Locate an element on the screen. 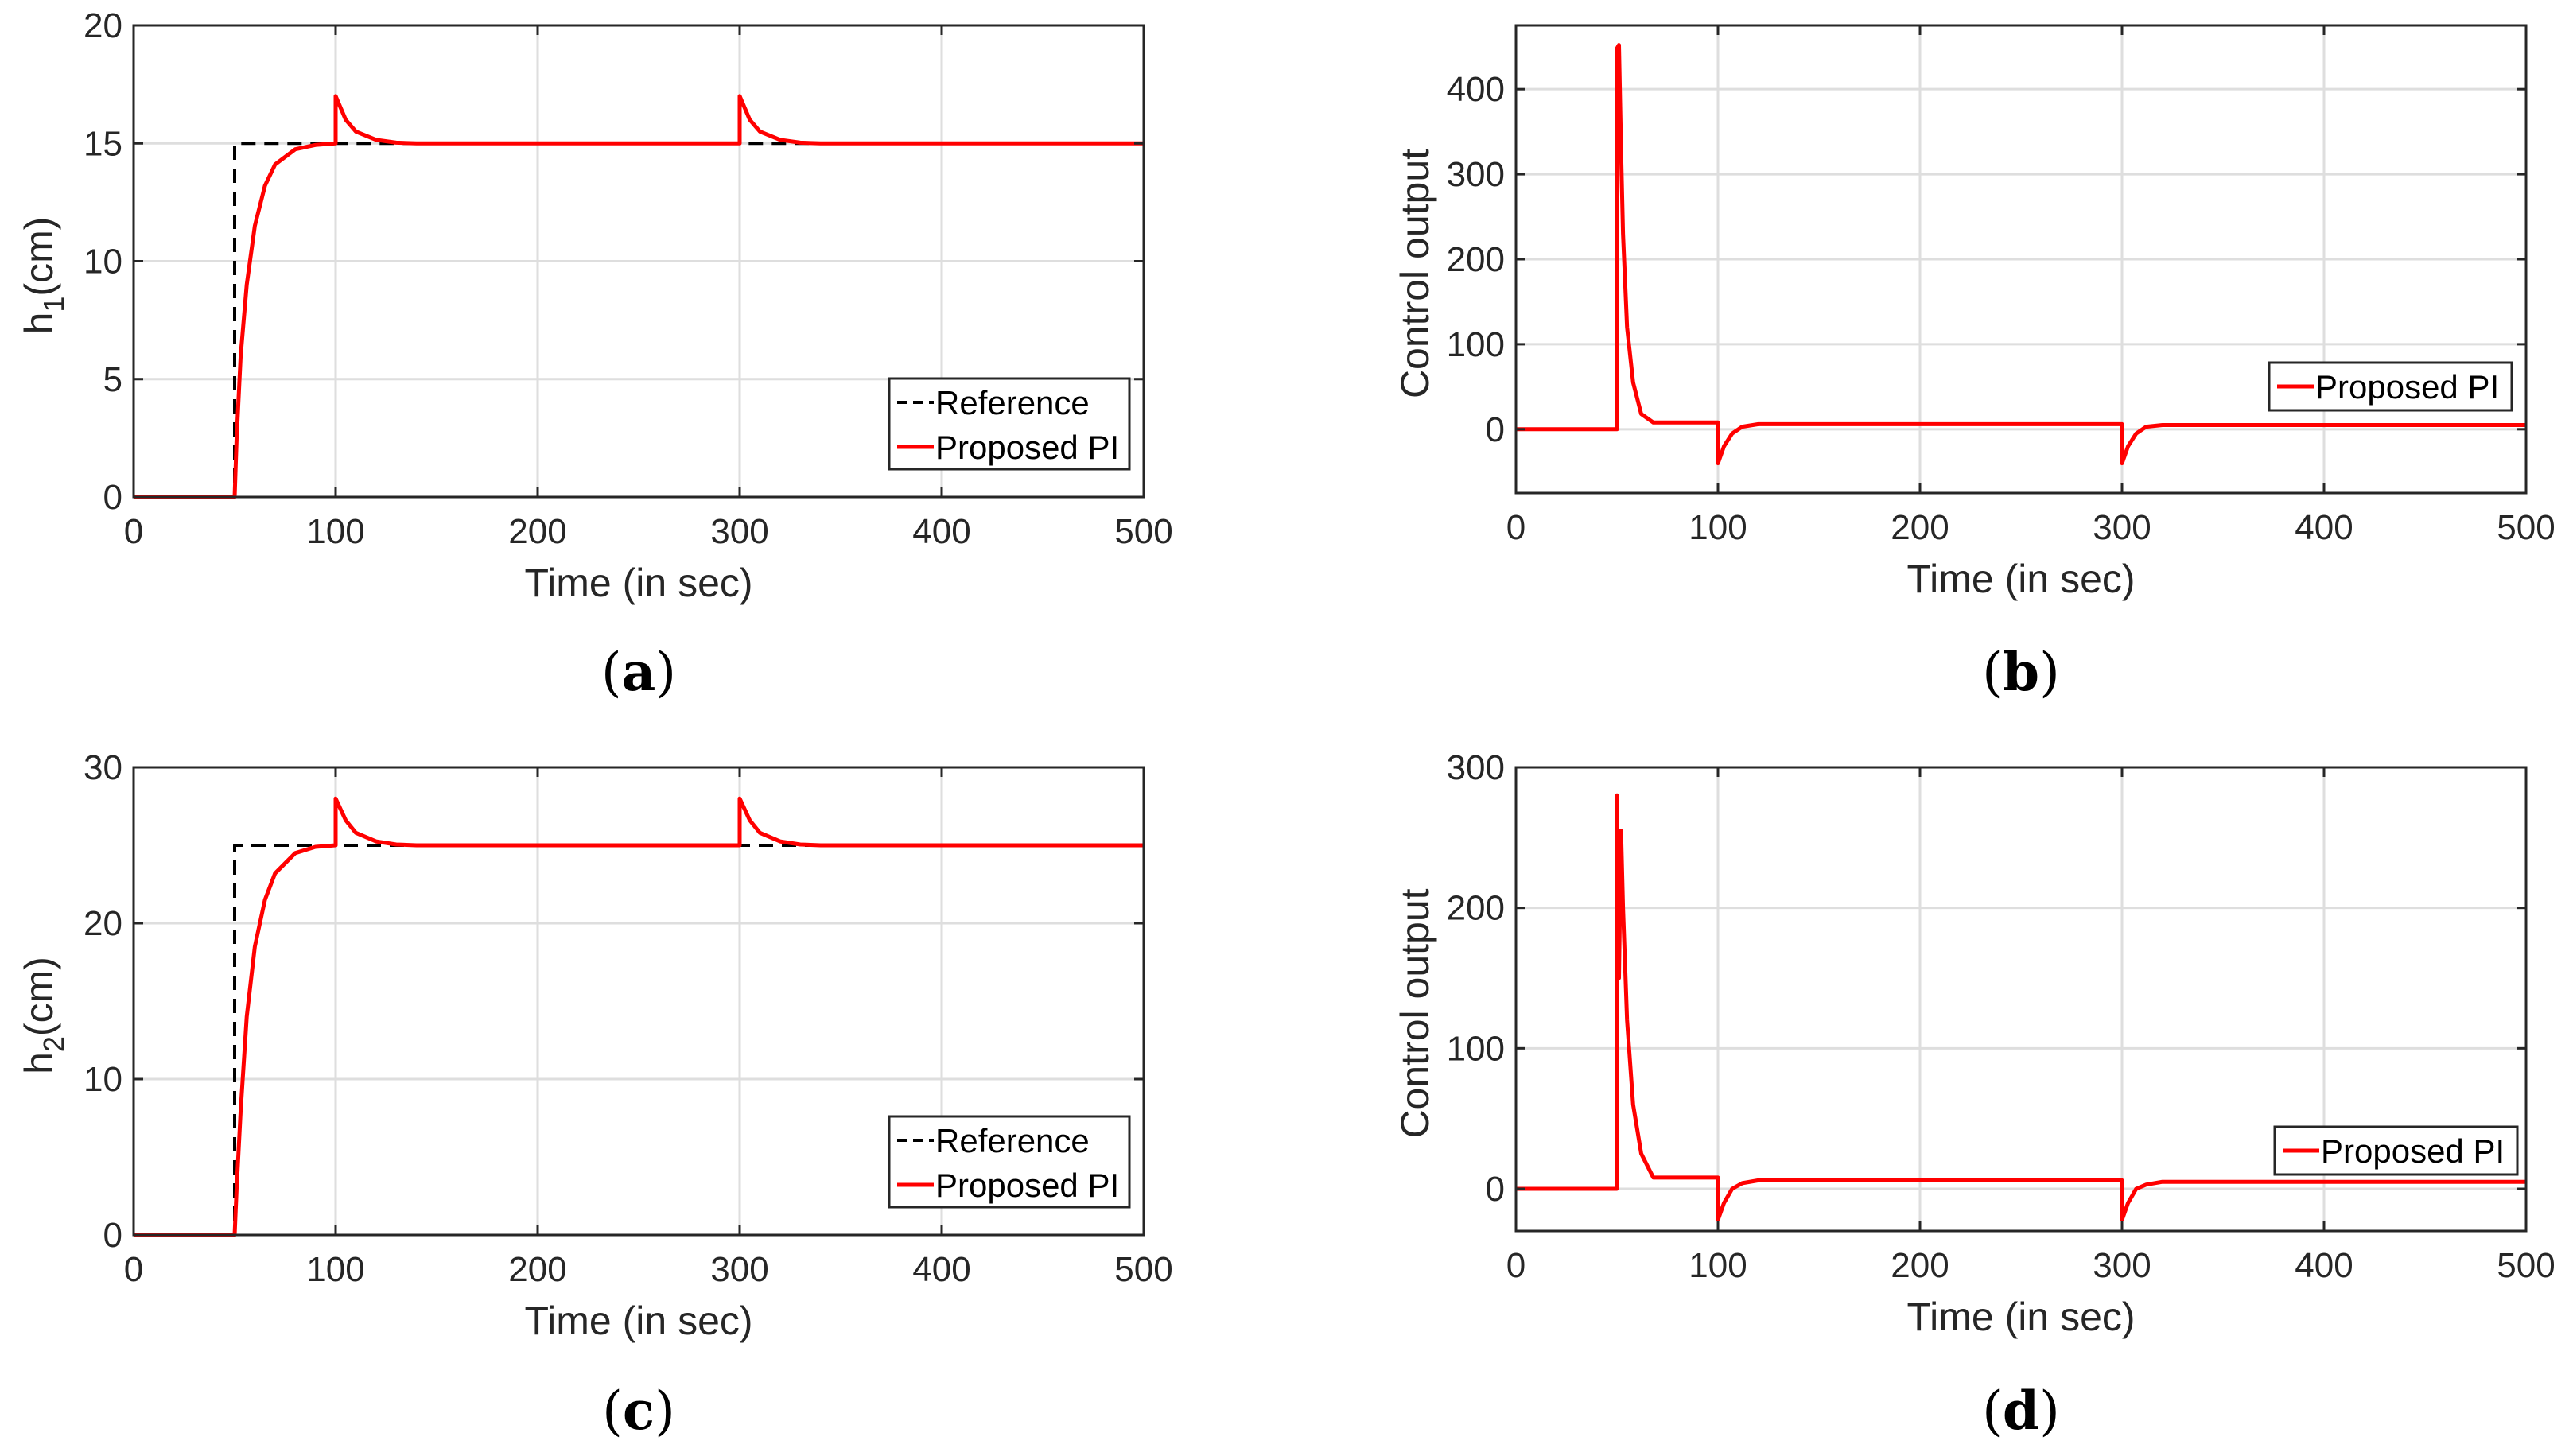 This screenshot has width=2569, height=1456. panel-caption: (b) is located at coordinates (2021, 672).